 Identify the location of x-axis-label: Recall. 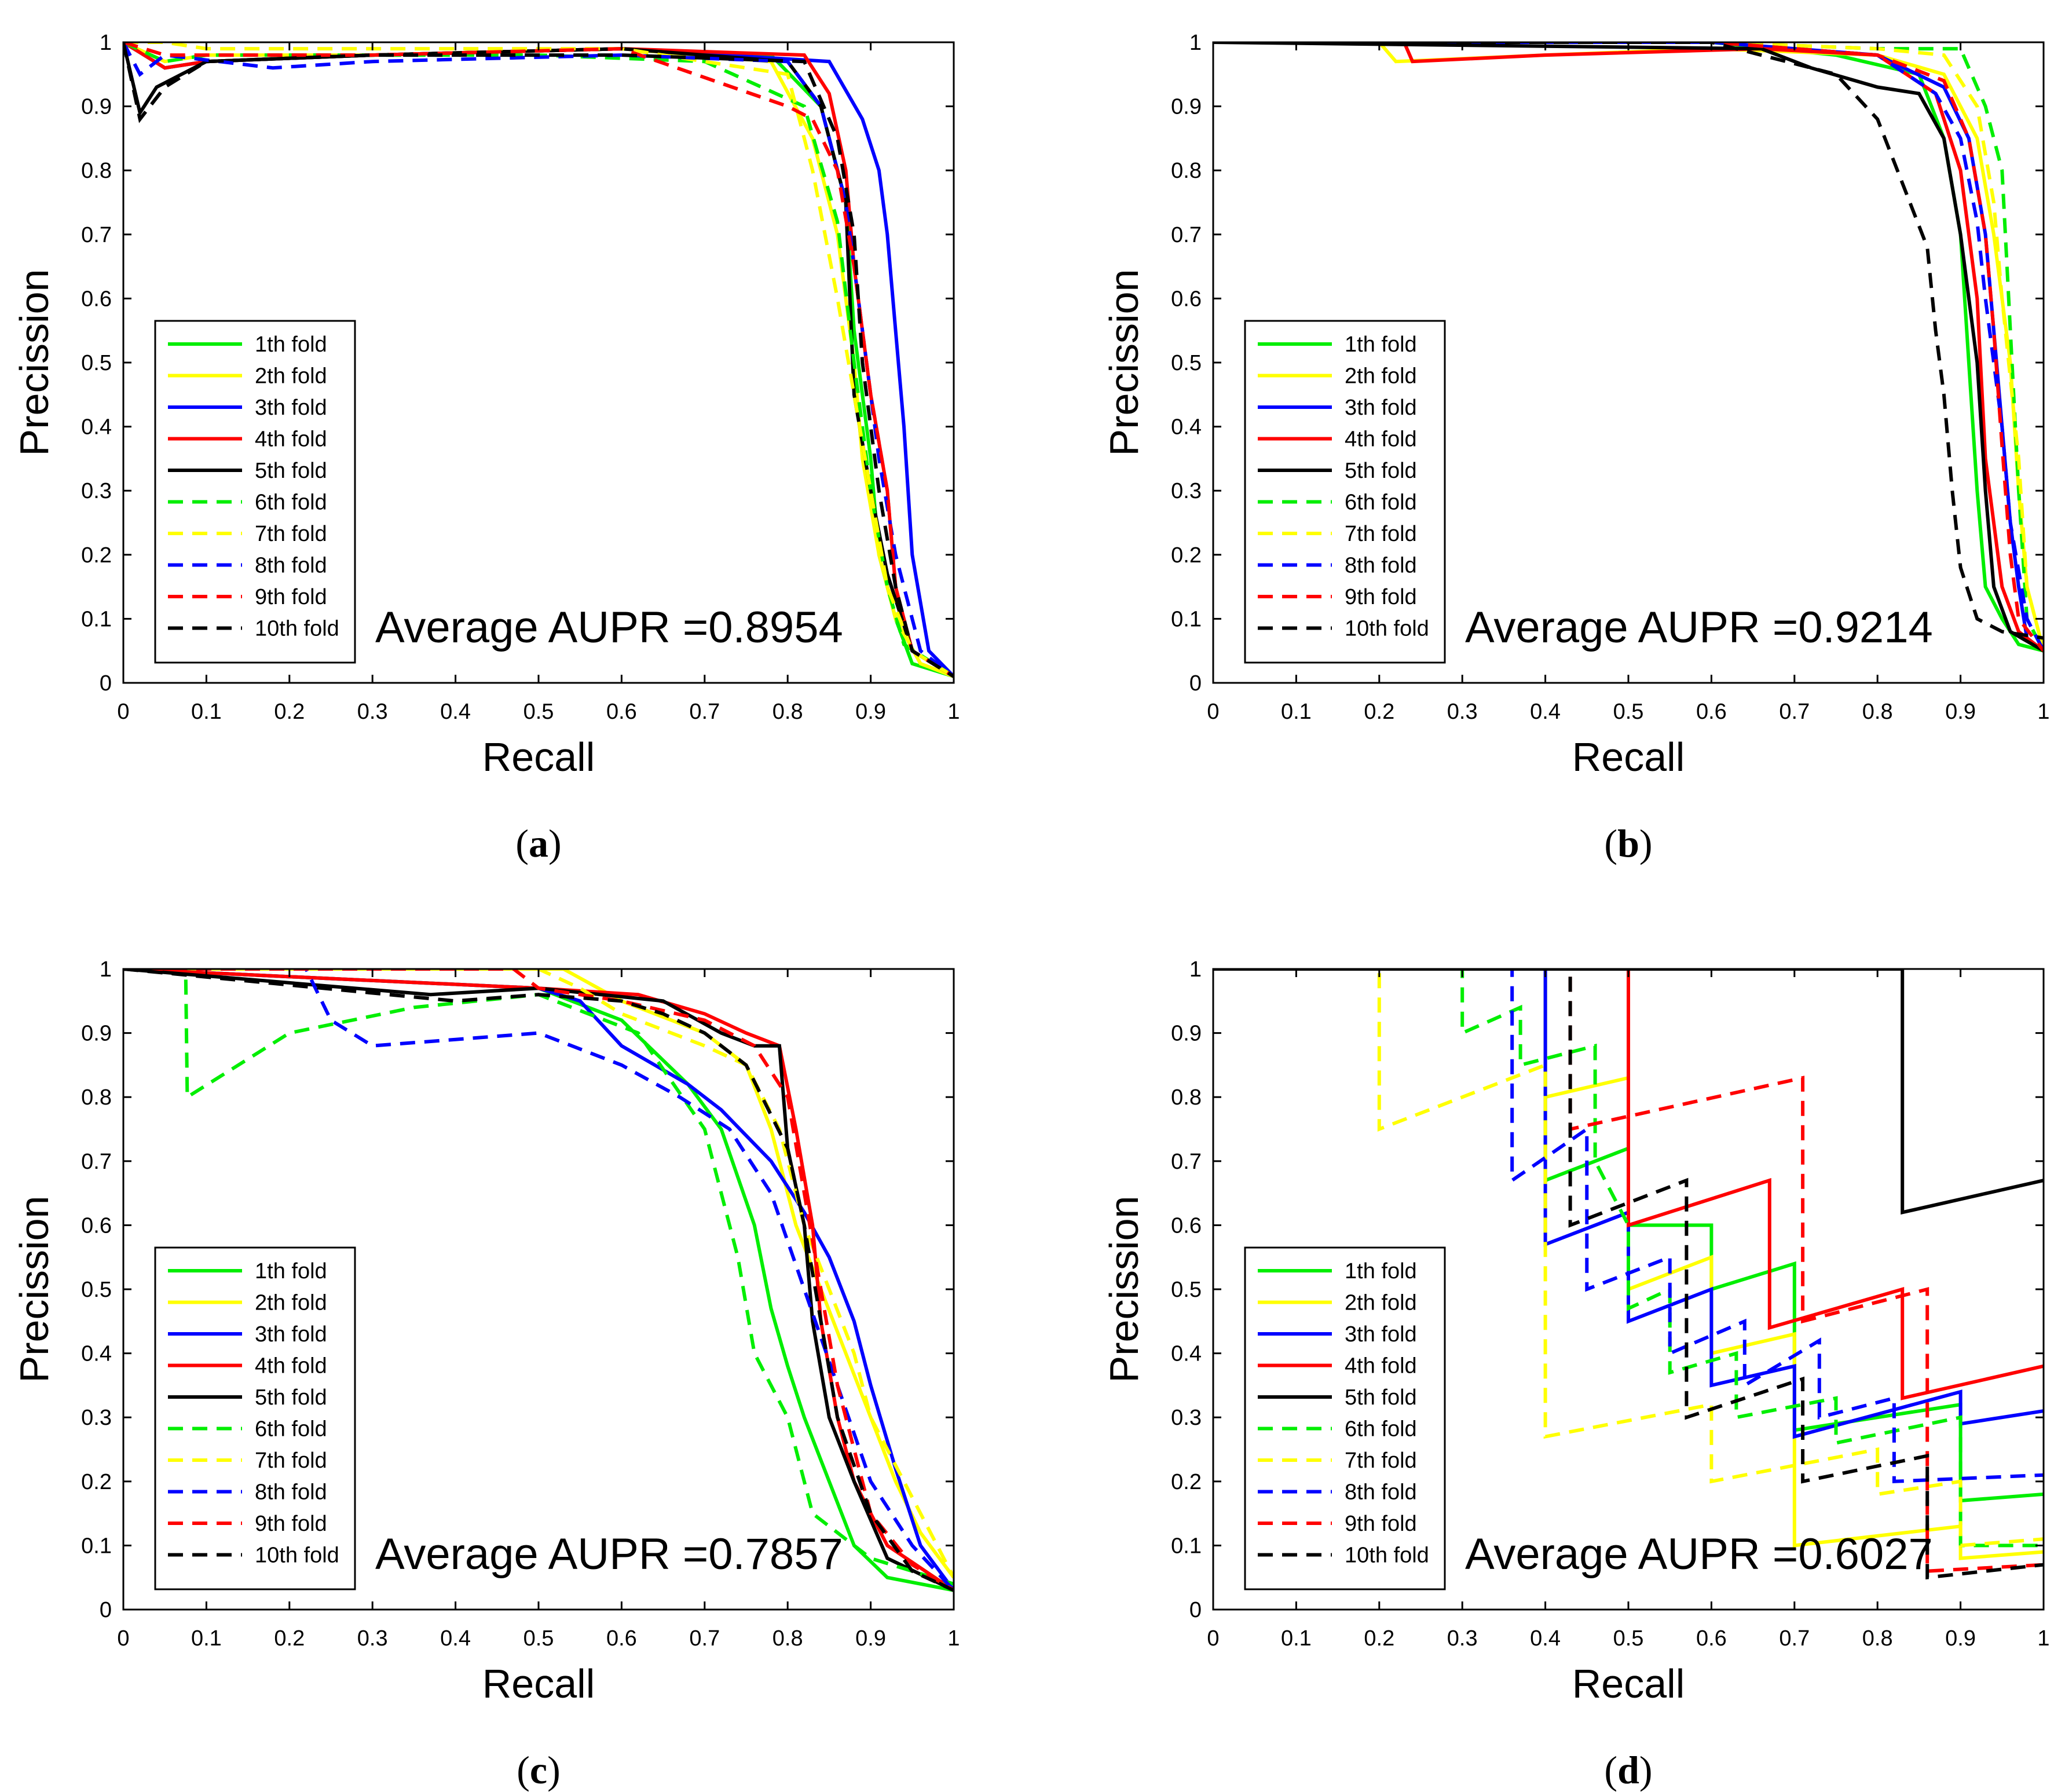
(1628, 757).